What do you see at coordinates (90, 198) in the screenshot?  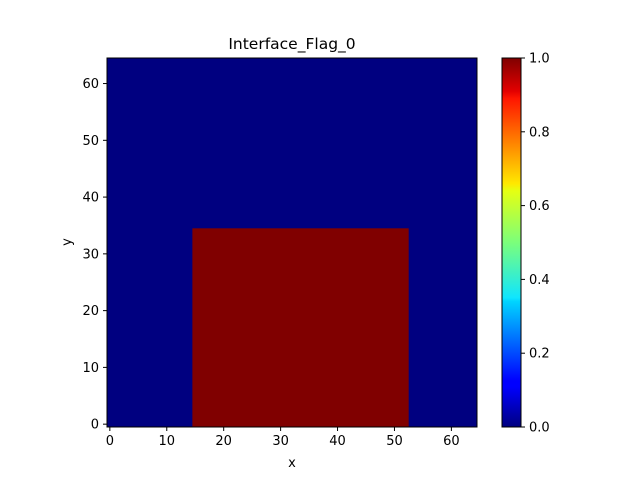 I see `y-tick-label: 40` at bounding box center [90, 198].